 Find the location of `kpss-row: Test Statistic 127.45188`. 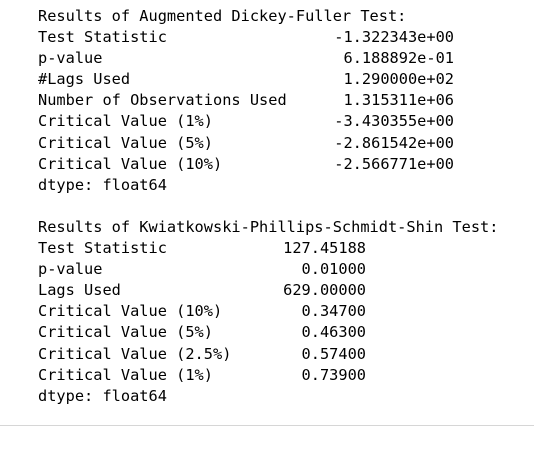

kpss-row: Test Statistic 127.45188 is located at coordinates (283, 248).